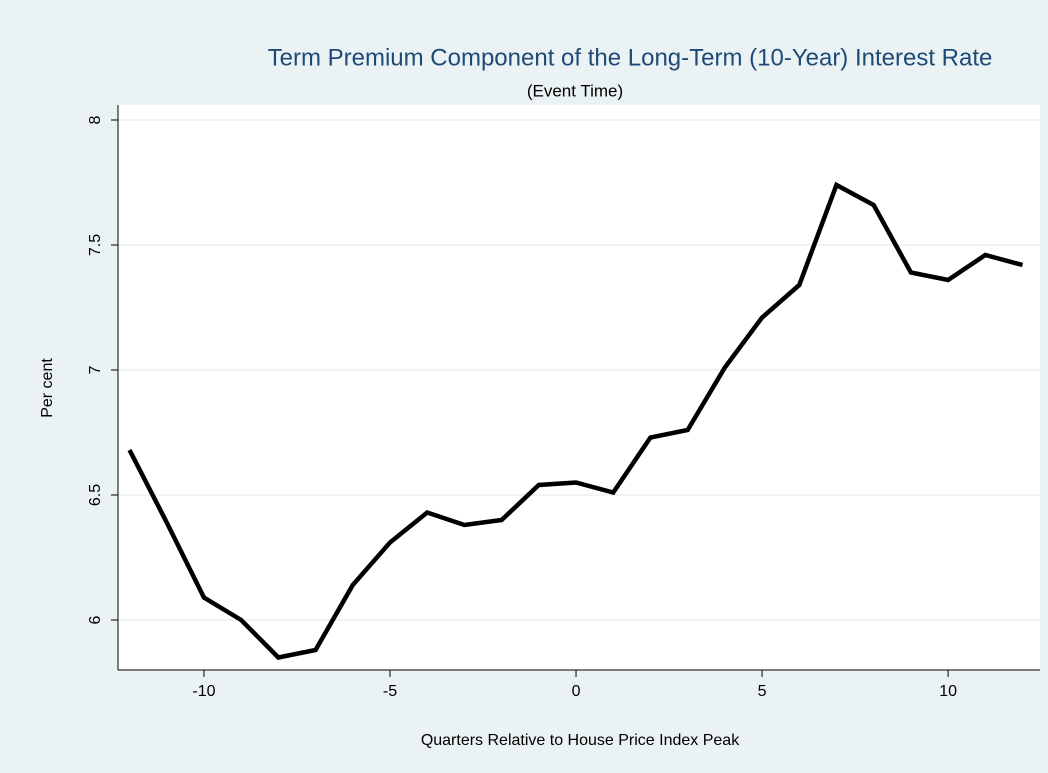 This screenshot has height=773, width=1048. What do you see at coordinates (95, 495) in the screenshot?
I see `y-tick-label: 6.5` at bounding box center [95, 495].